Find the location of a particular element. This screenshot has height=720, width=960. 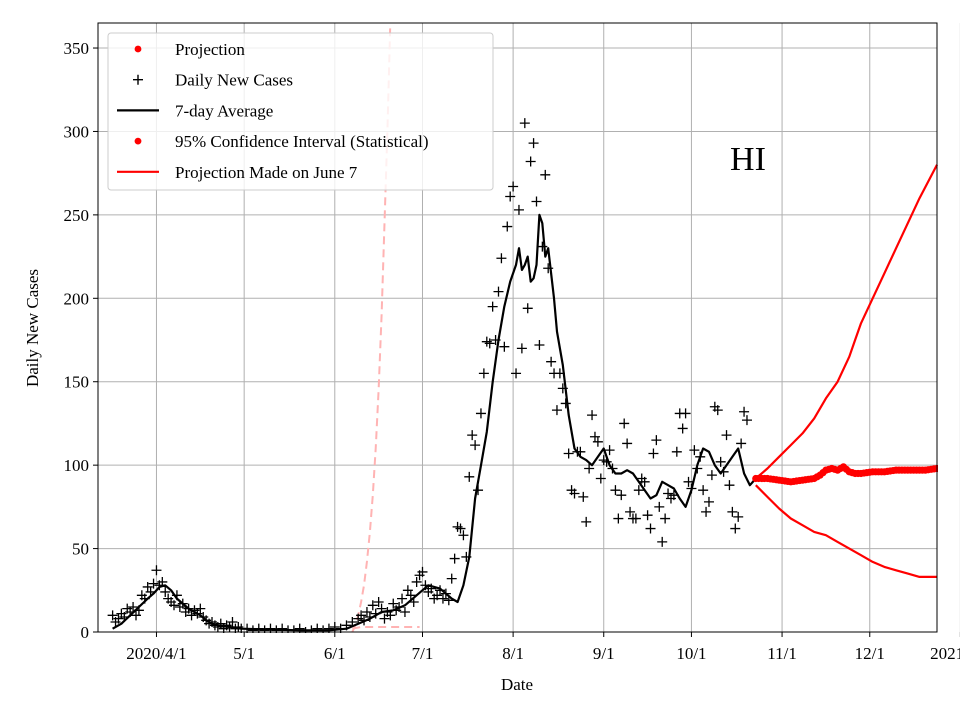

x-tick-label: 2020/4/1 is located at coordinates (156, 653).